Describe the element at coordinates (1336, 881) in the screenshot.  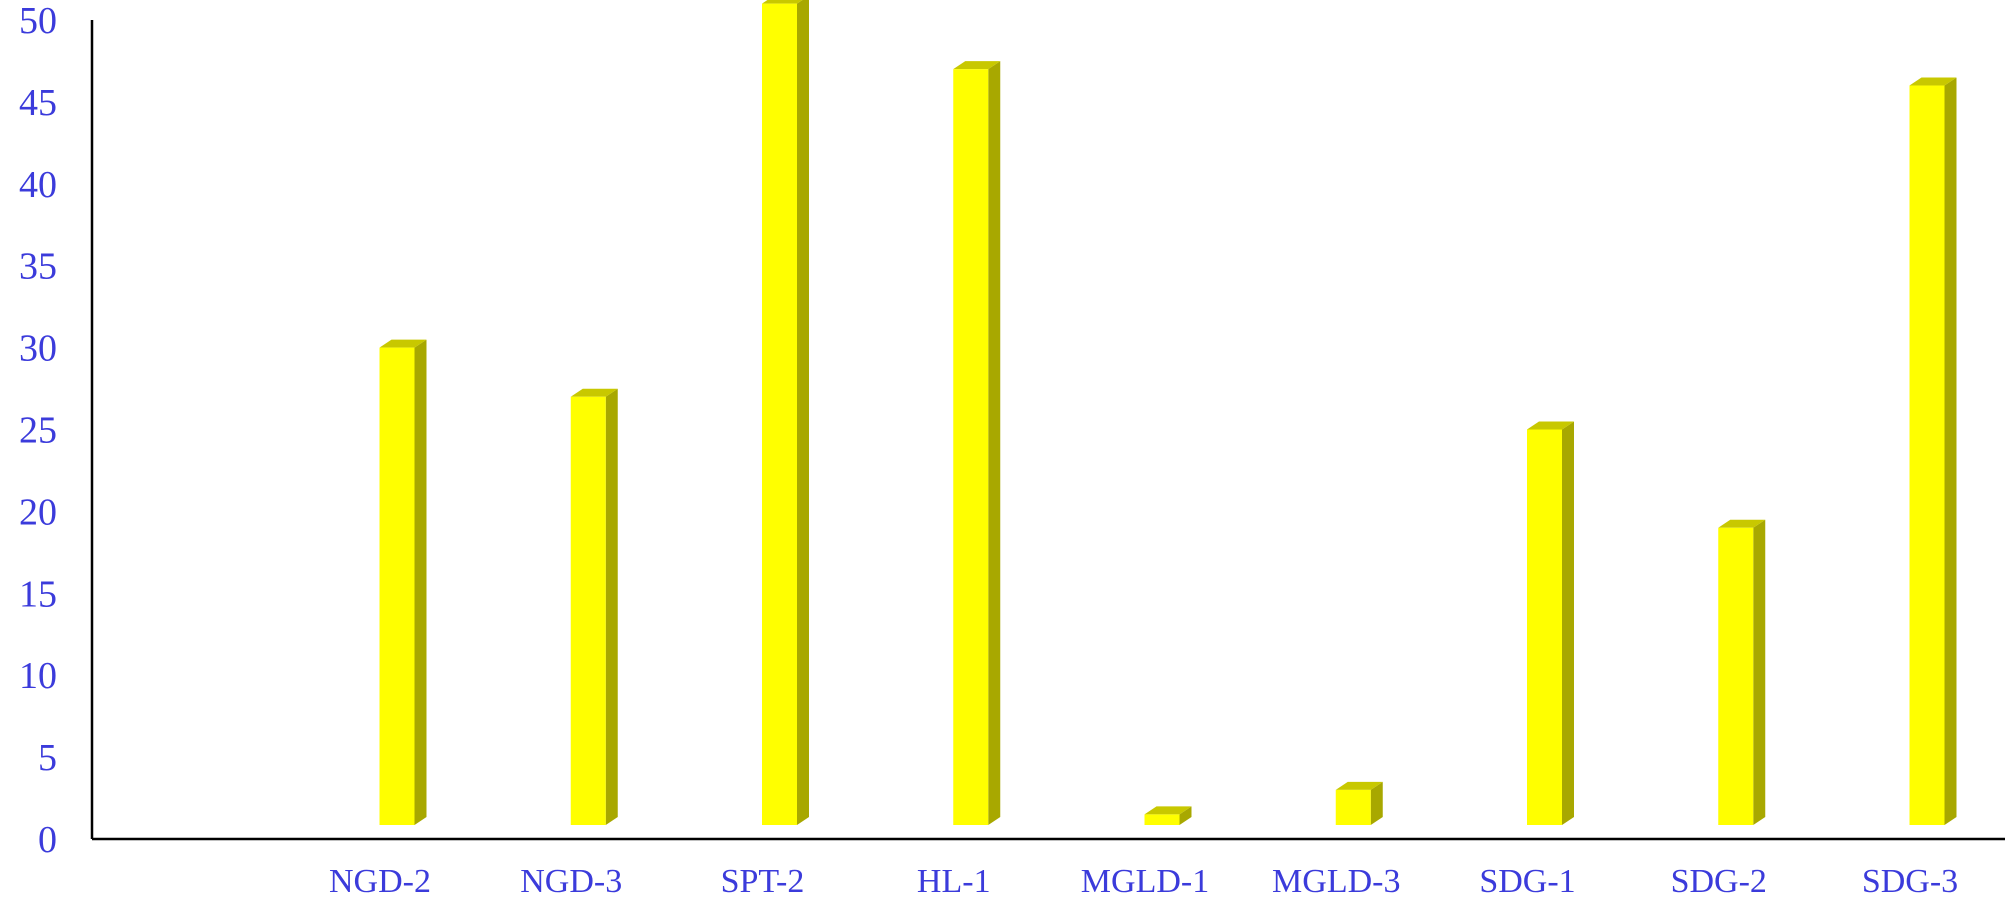
I see `x-tick-label: MGLD-3` at that location.